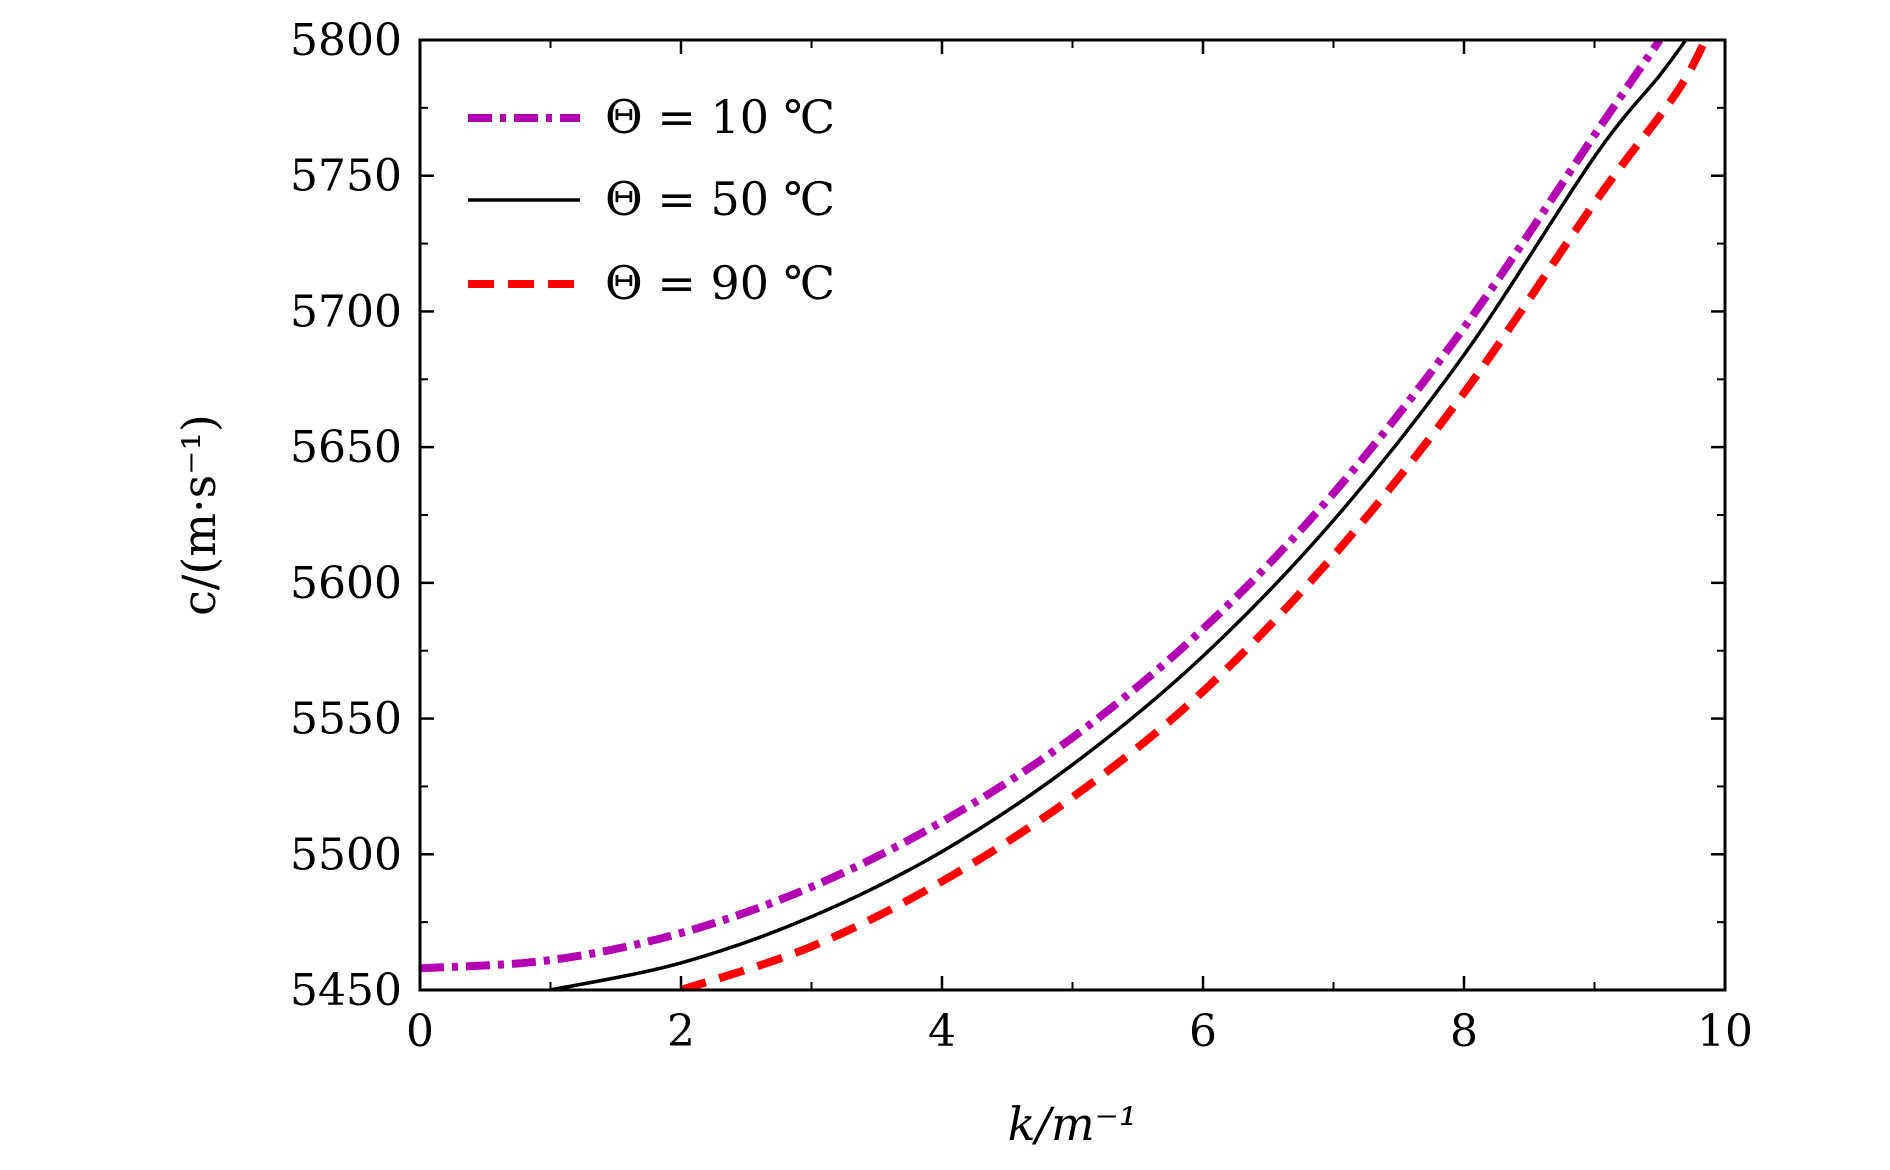 The width and height of the screenshot is (1890, 1170). I want to click on y-tick-label: 5650, so click(346, 447).